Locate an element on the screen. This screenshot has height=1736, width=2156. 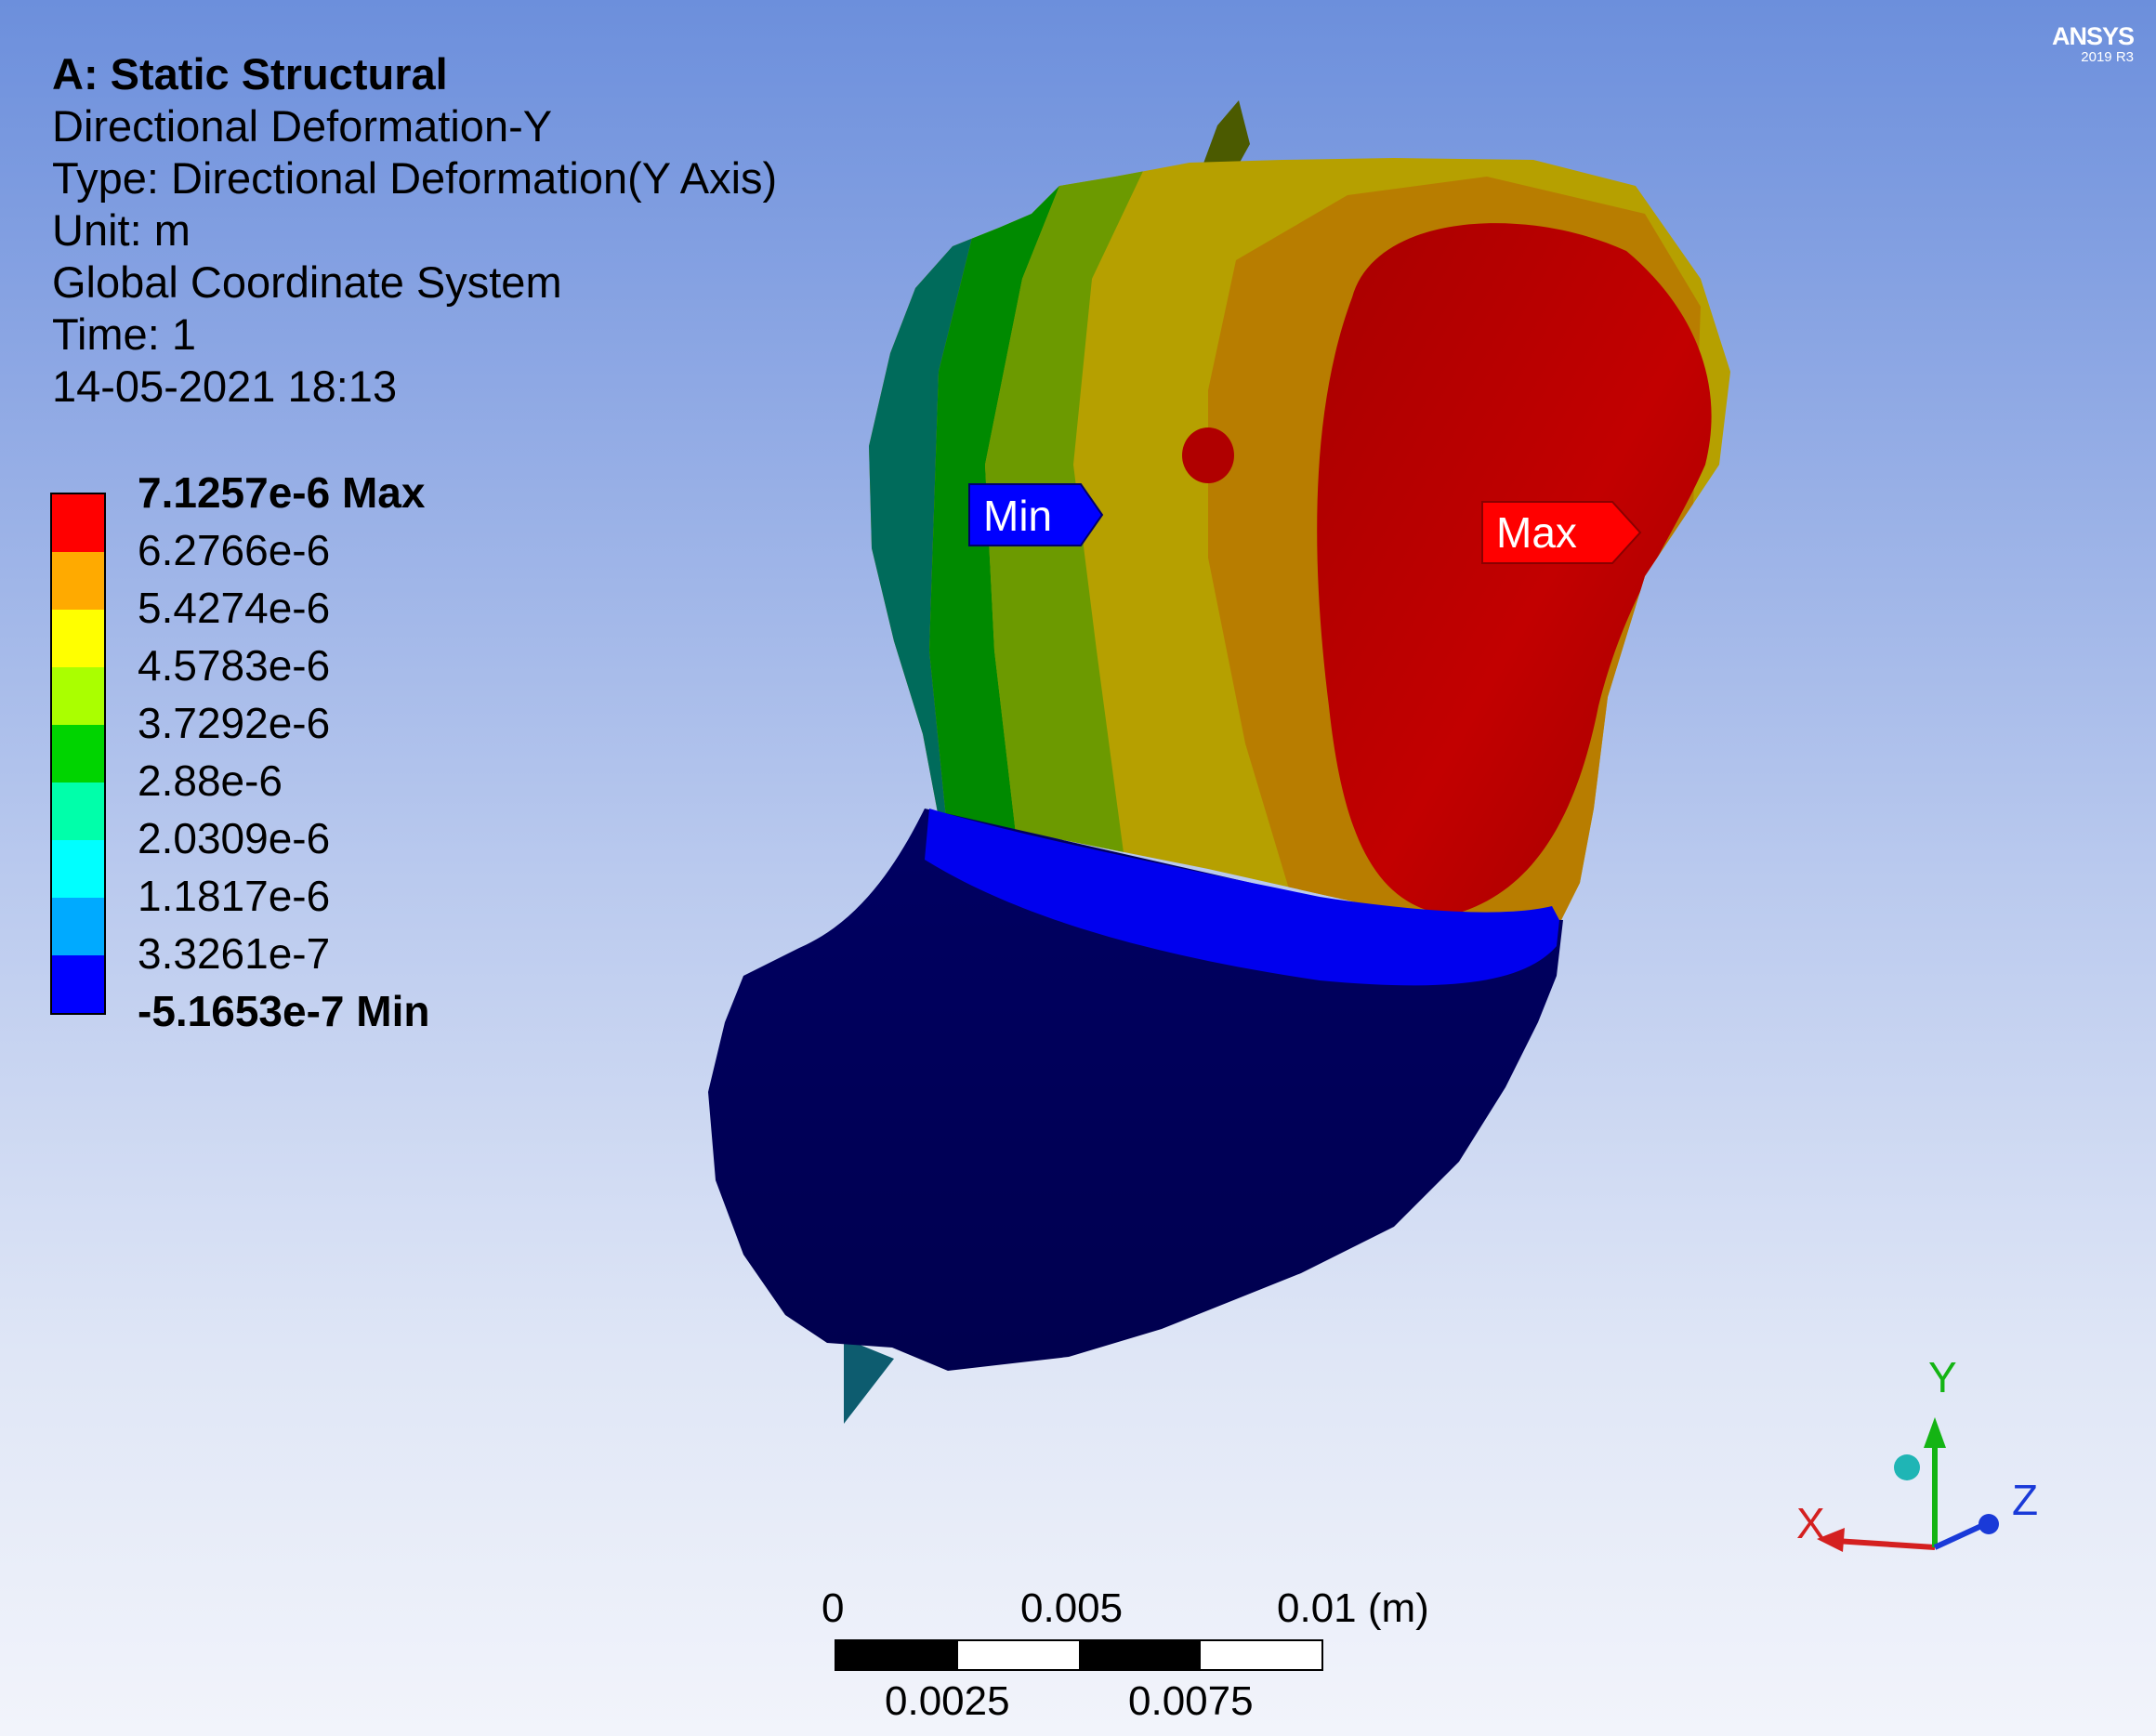
scale-bar is located at coordinates (1079, 1655).